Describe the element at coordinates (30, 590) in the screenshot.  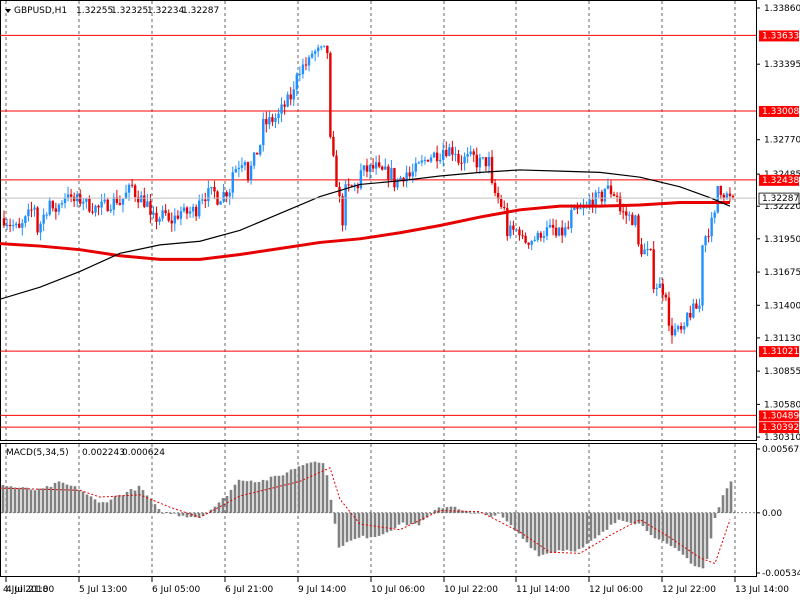
I see `x-tick-label: 4 Jul 21:00` at that location.